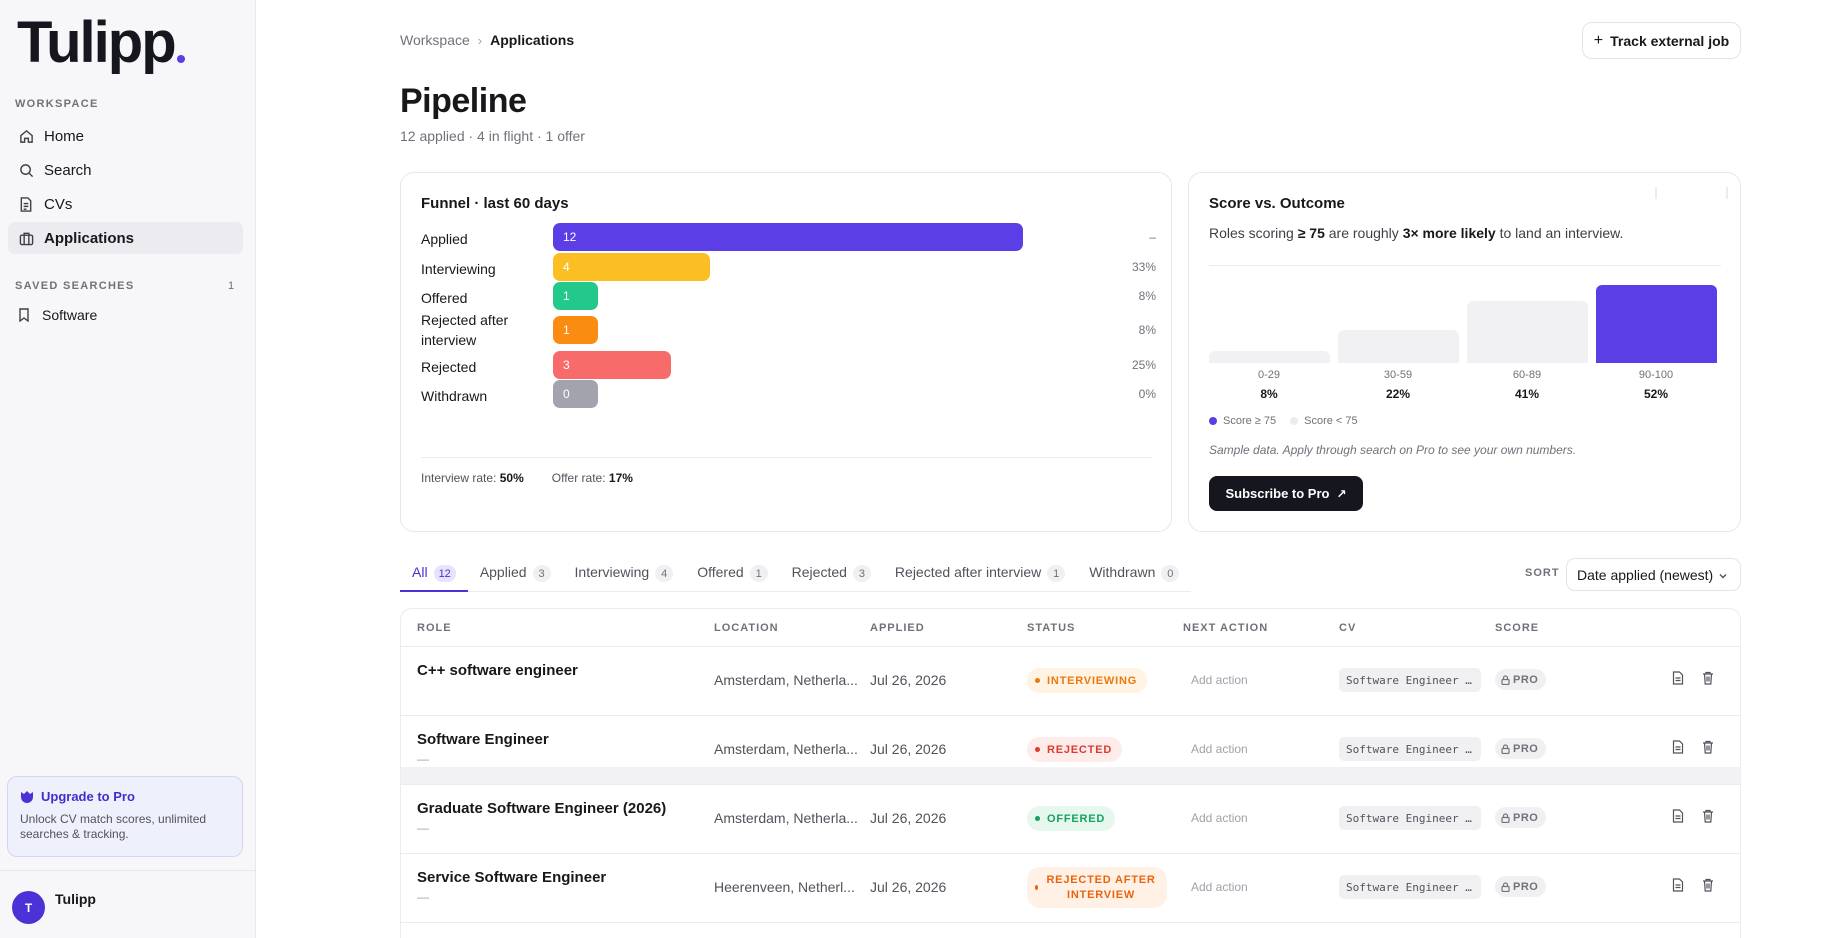 This screenshot has height=938, width=1822. Describe the element at coordinates (1269, 375) in the screenshot. I see `score-bucket-label: 0-29` at that location.